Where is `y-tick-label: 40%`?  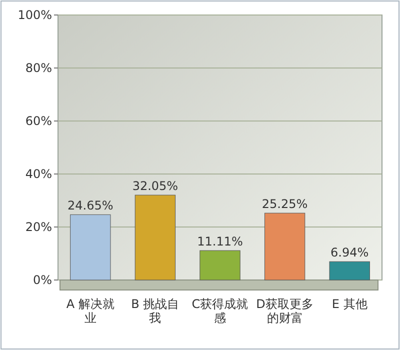
y-tick-label: 40% is located at coordinates (38, 174).